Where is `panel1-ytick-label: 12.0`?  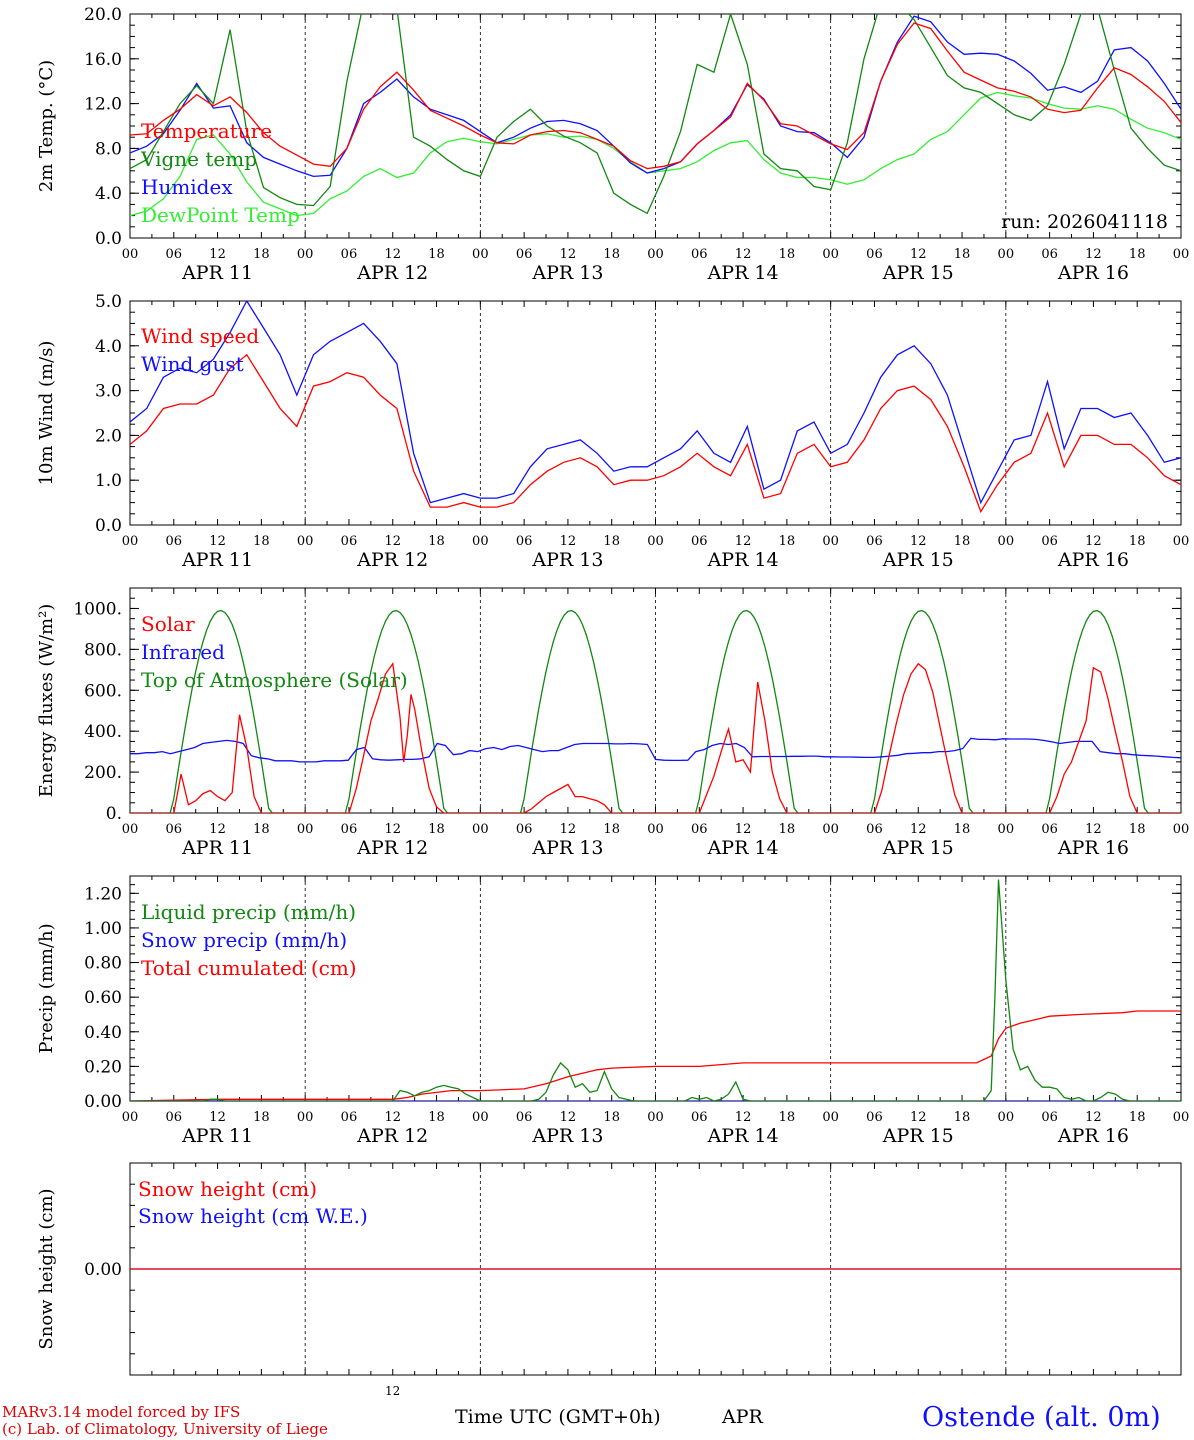
panel1-ytick-label: 12.0 is located at coordinates (103, 105).